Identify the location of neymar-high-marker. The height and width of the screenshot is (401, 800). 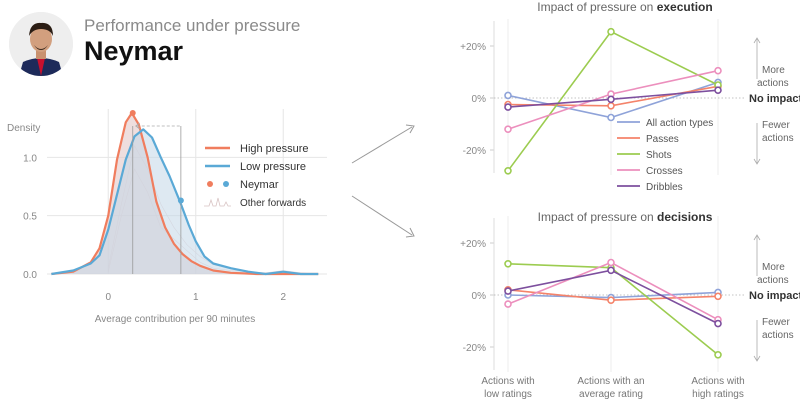
(132, 113).